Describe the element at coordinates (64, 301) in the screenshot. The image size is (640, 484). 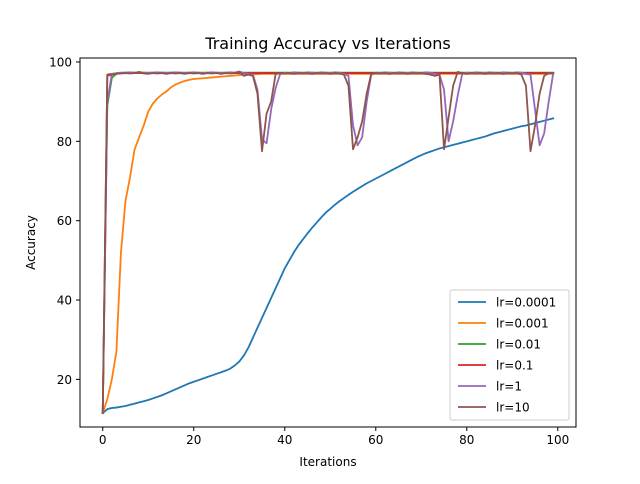
I see `y-tick-label: 40` at that location.